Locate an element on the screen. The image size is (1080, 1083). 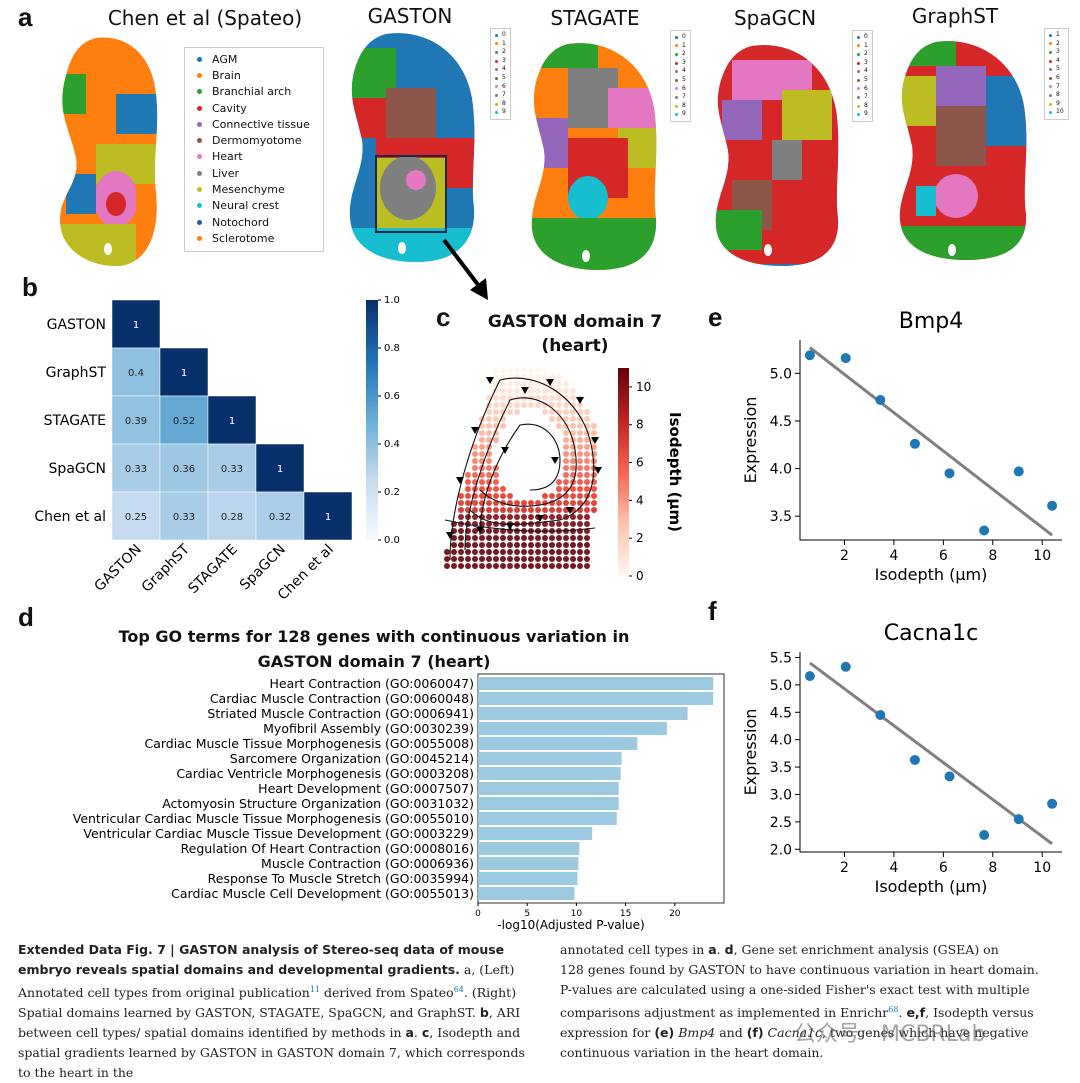
legend-label: Cavity is located at coordinates (229, 108).